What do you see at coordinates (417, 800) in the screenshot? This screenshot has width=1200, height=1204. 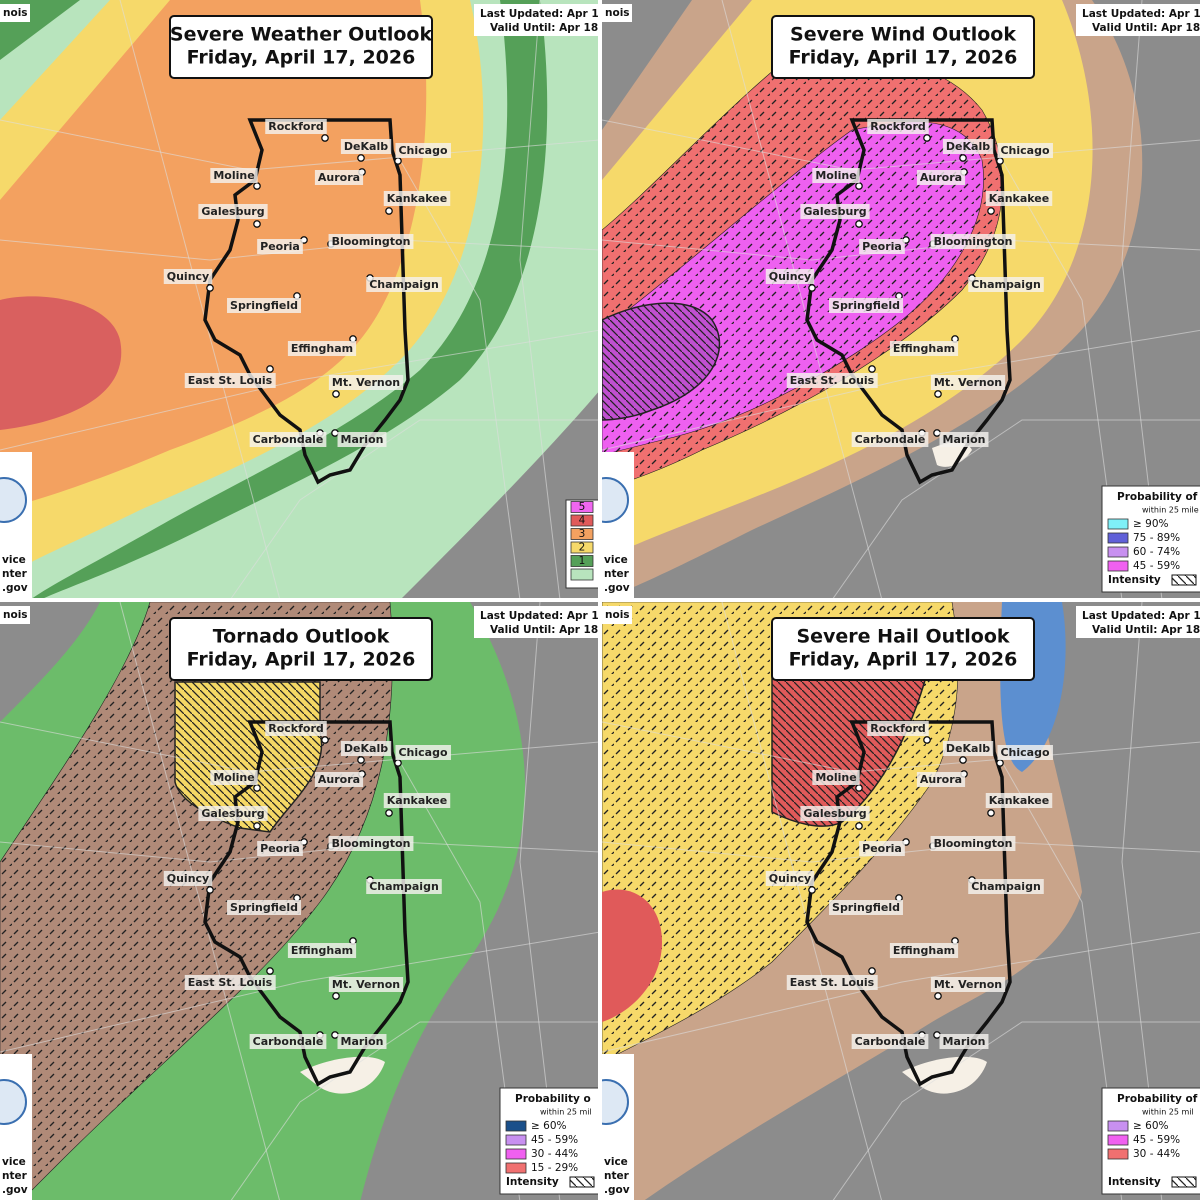 I see `city-label: Kankakee` at bounding box center [417, 800].